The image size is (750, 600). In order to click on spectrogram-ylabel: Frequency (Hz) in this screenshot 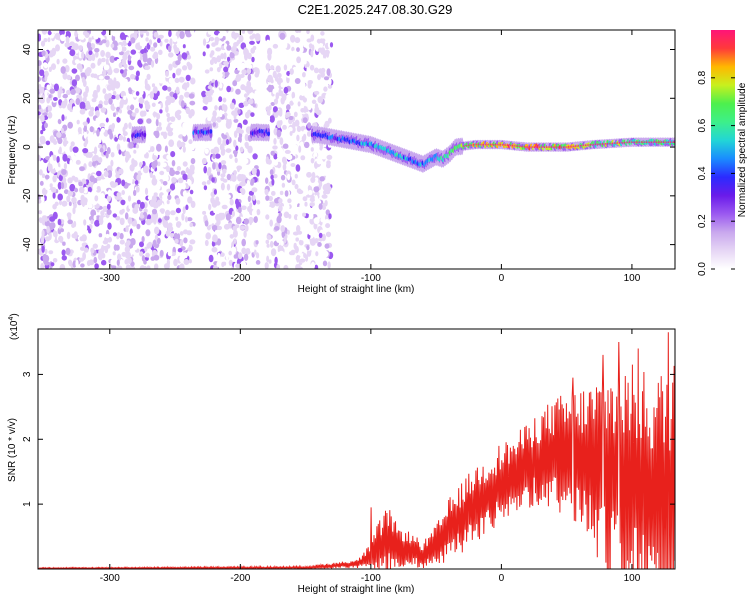, I will do `click(12, 150)`.